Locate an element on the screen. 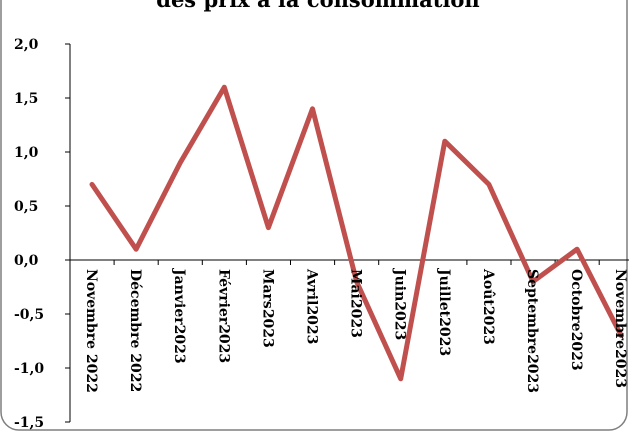  x-tick-label: Juin2023 is located at coordinates (400, 303).